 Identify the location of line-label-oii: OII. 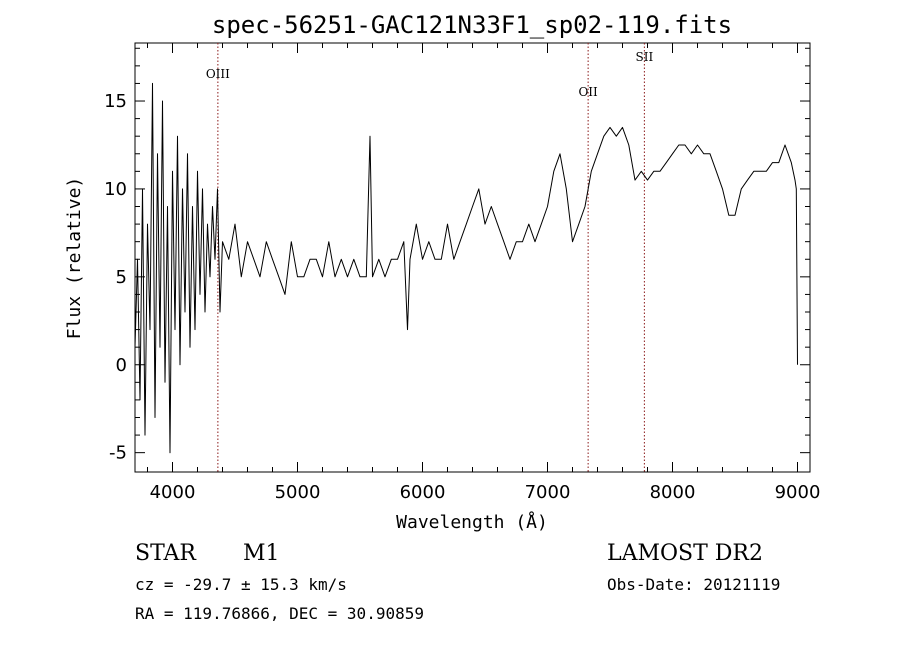
(588, 92).